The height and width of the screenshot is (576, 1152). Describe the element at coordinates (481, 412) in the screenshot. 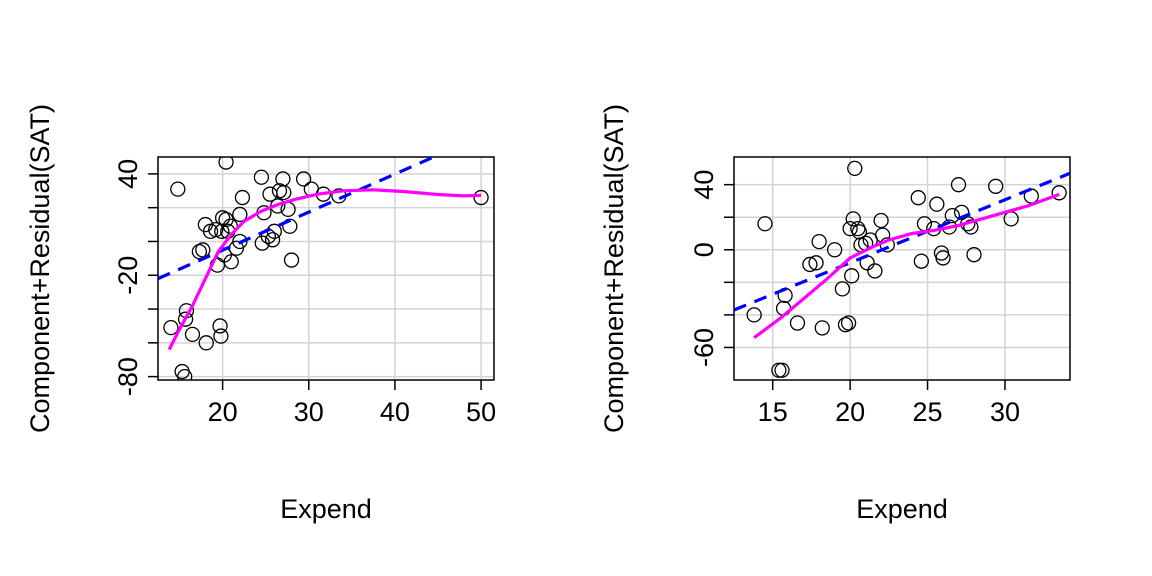

I see `x-tick-label: 50` at that location.